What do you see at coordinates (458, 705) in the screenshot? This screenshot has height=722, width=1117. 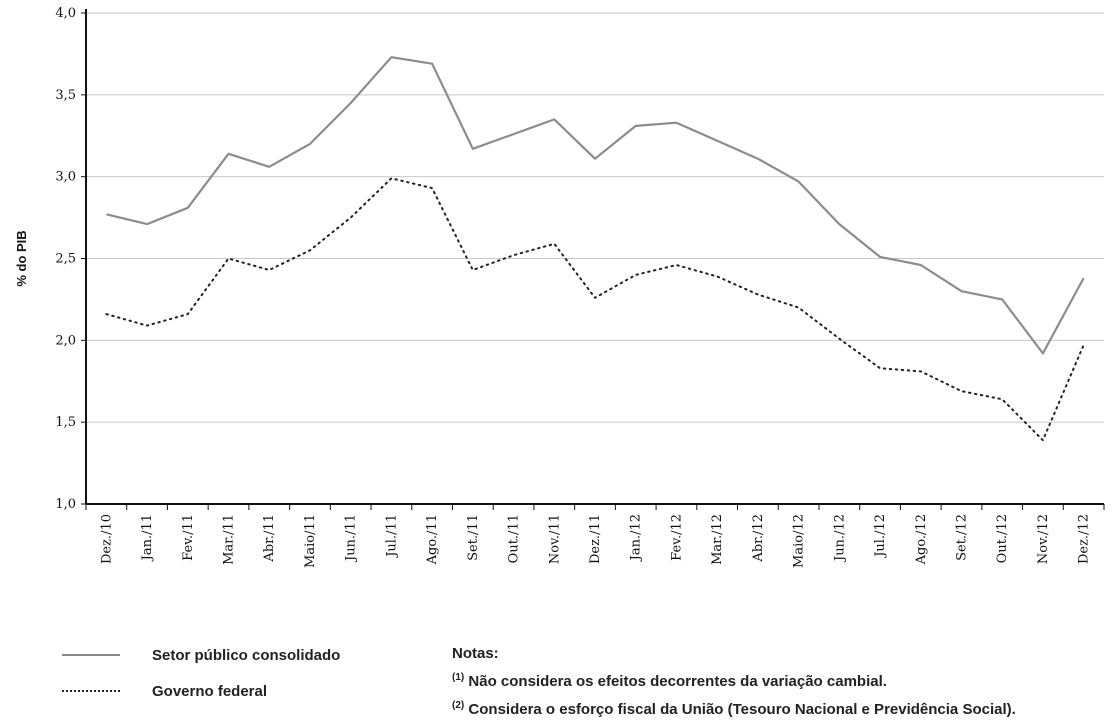 I see `note-2-marker: (2)` at bounding box center [458, 705].